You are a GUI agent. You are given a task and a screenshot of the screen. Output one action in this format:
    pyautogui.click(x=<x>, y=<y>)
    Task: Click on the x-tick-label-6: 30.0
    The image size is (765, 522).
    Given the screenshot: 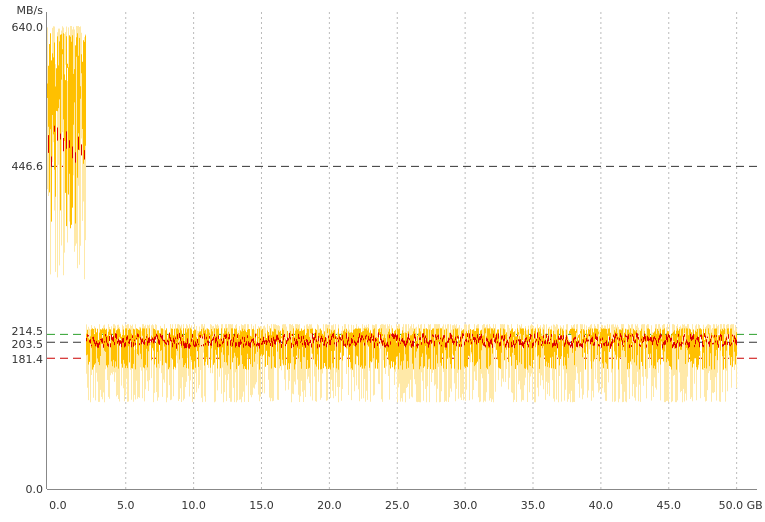 What is the action you would take?
    pyautogui.click(x=465, y=505)
    